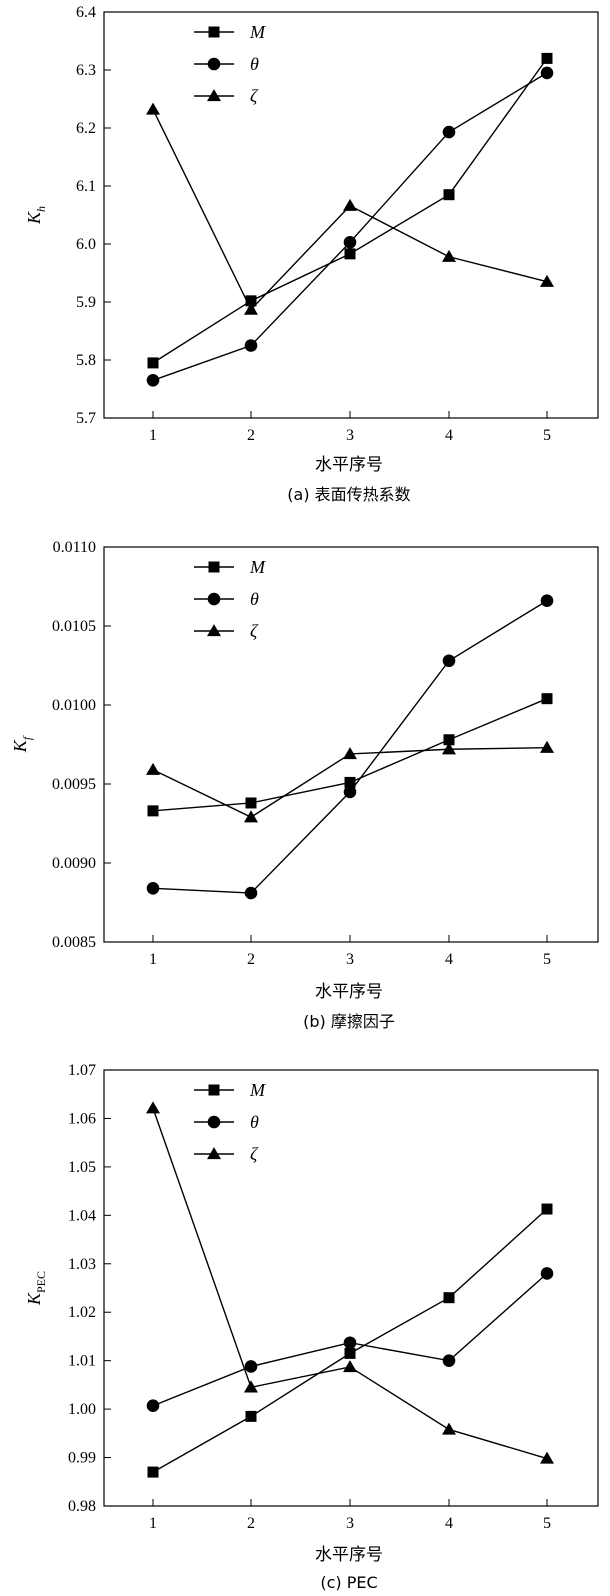  I want to click on x-tick-label: 5, so click(547, 1523).